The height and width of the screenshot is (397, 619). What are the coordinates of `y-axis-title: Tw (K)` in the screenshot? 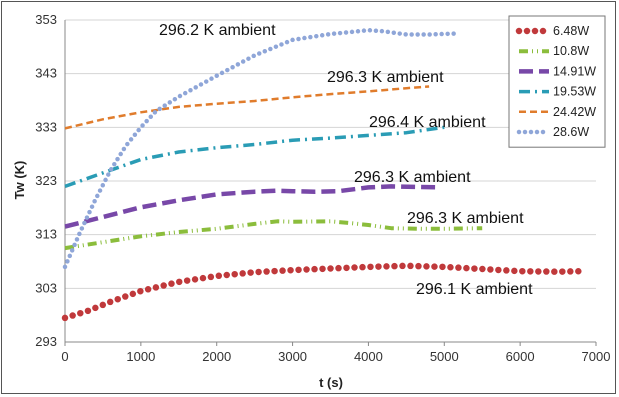 It's located at (19, 180).